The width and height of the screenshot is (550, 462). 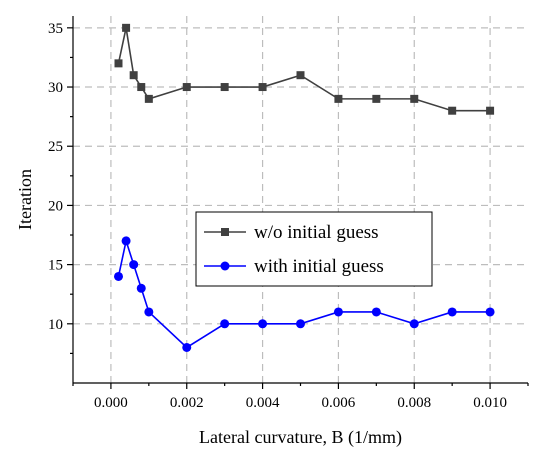 I want to click on y-axis-ticks: 10 15 20 25 30 35, so click(x=60, y=188).